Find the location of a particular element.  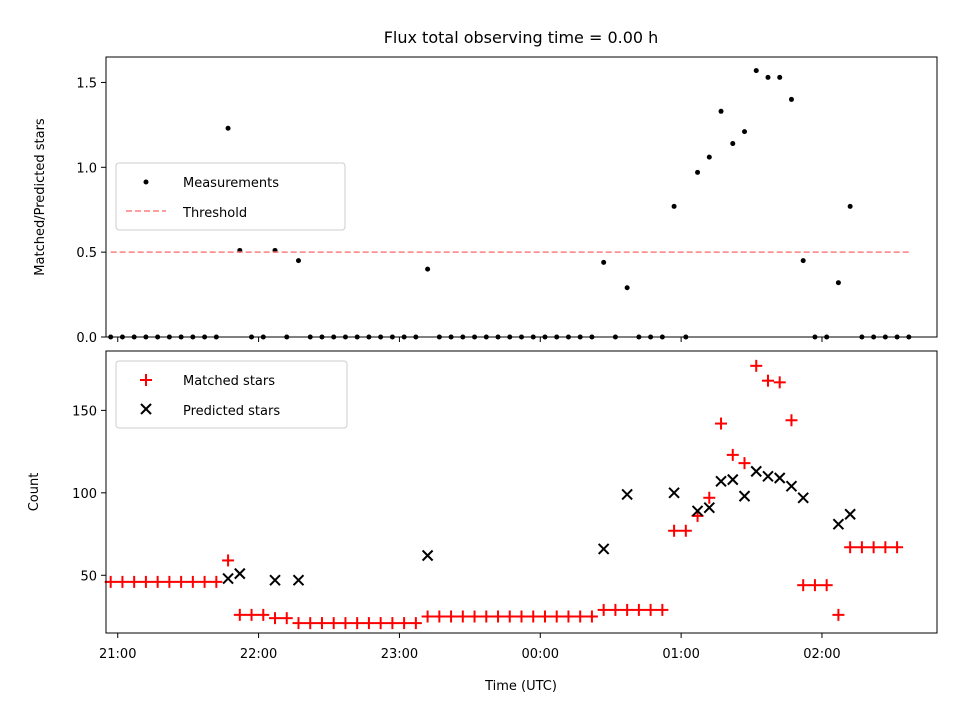

bottom-y-tick-label: 150 is located at coordinates (84, 411).